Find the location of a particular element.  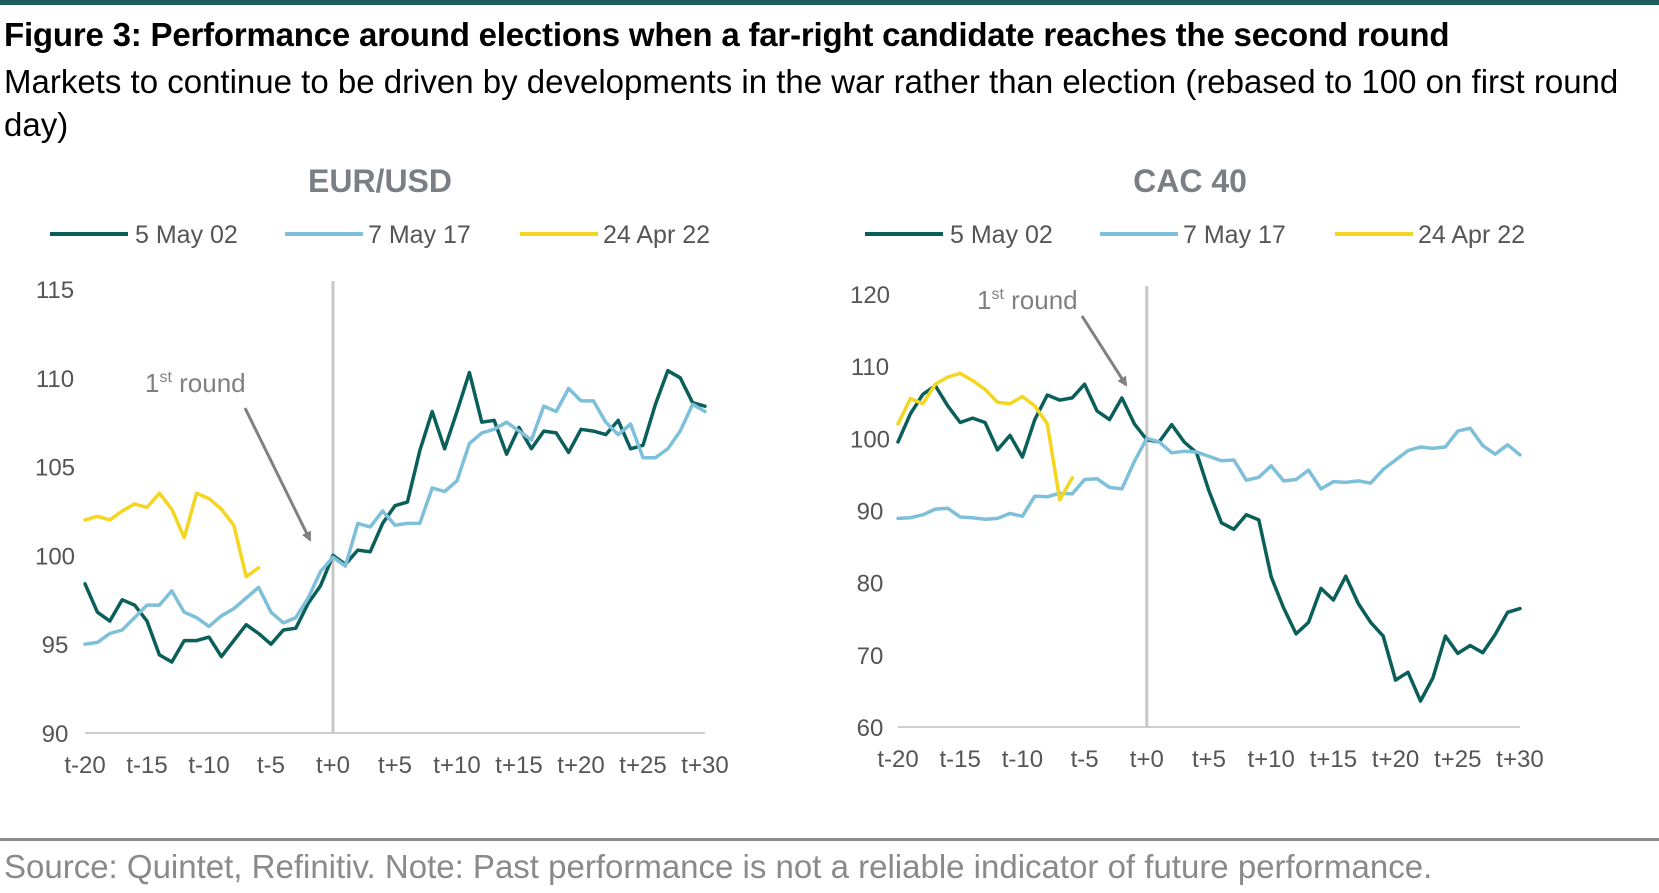

y-tick-label: 115 is located at coordinates (55, 290).